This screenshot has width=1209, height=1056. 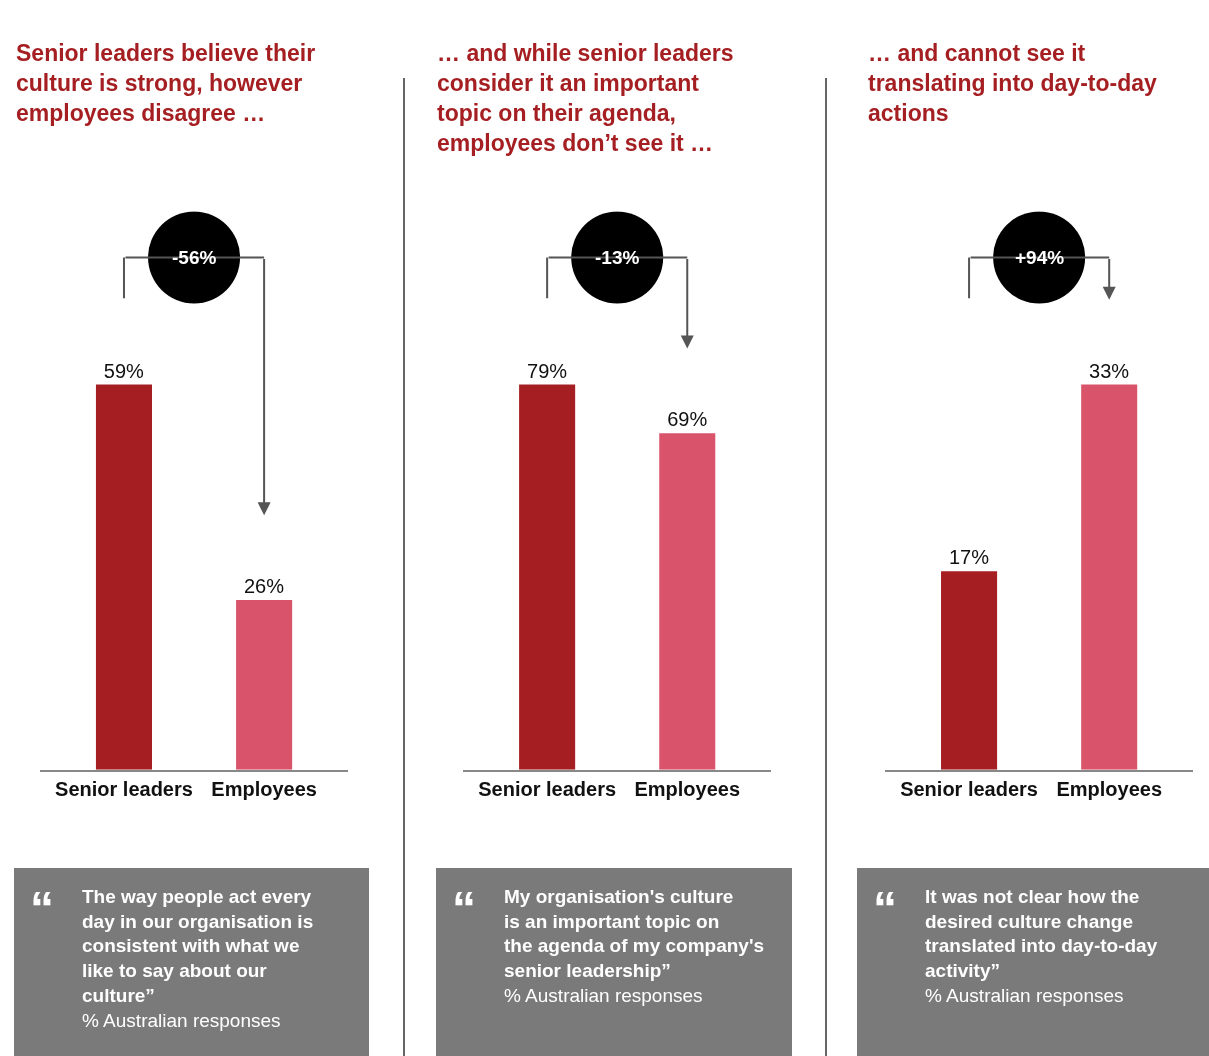 I want to click on data-label: 79%, so click(x=547, y=370).